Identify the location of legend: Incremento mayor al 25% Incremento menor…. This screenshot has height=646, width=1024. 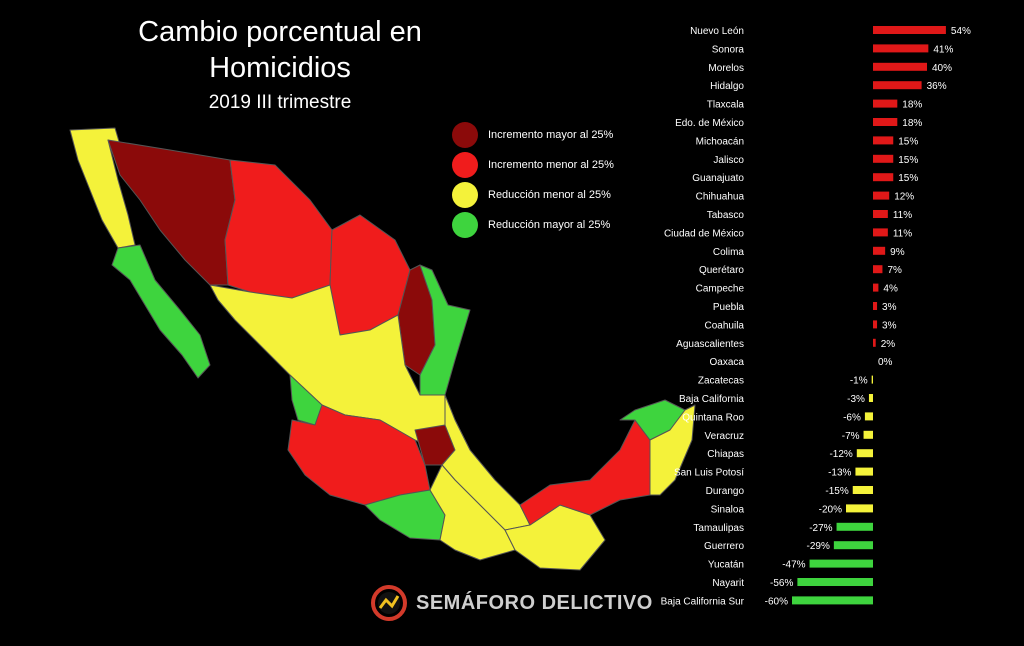
(533, 180).